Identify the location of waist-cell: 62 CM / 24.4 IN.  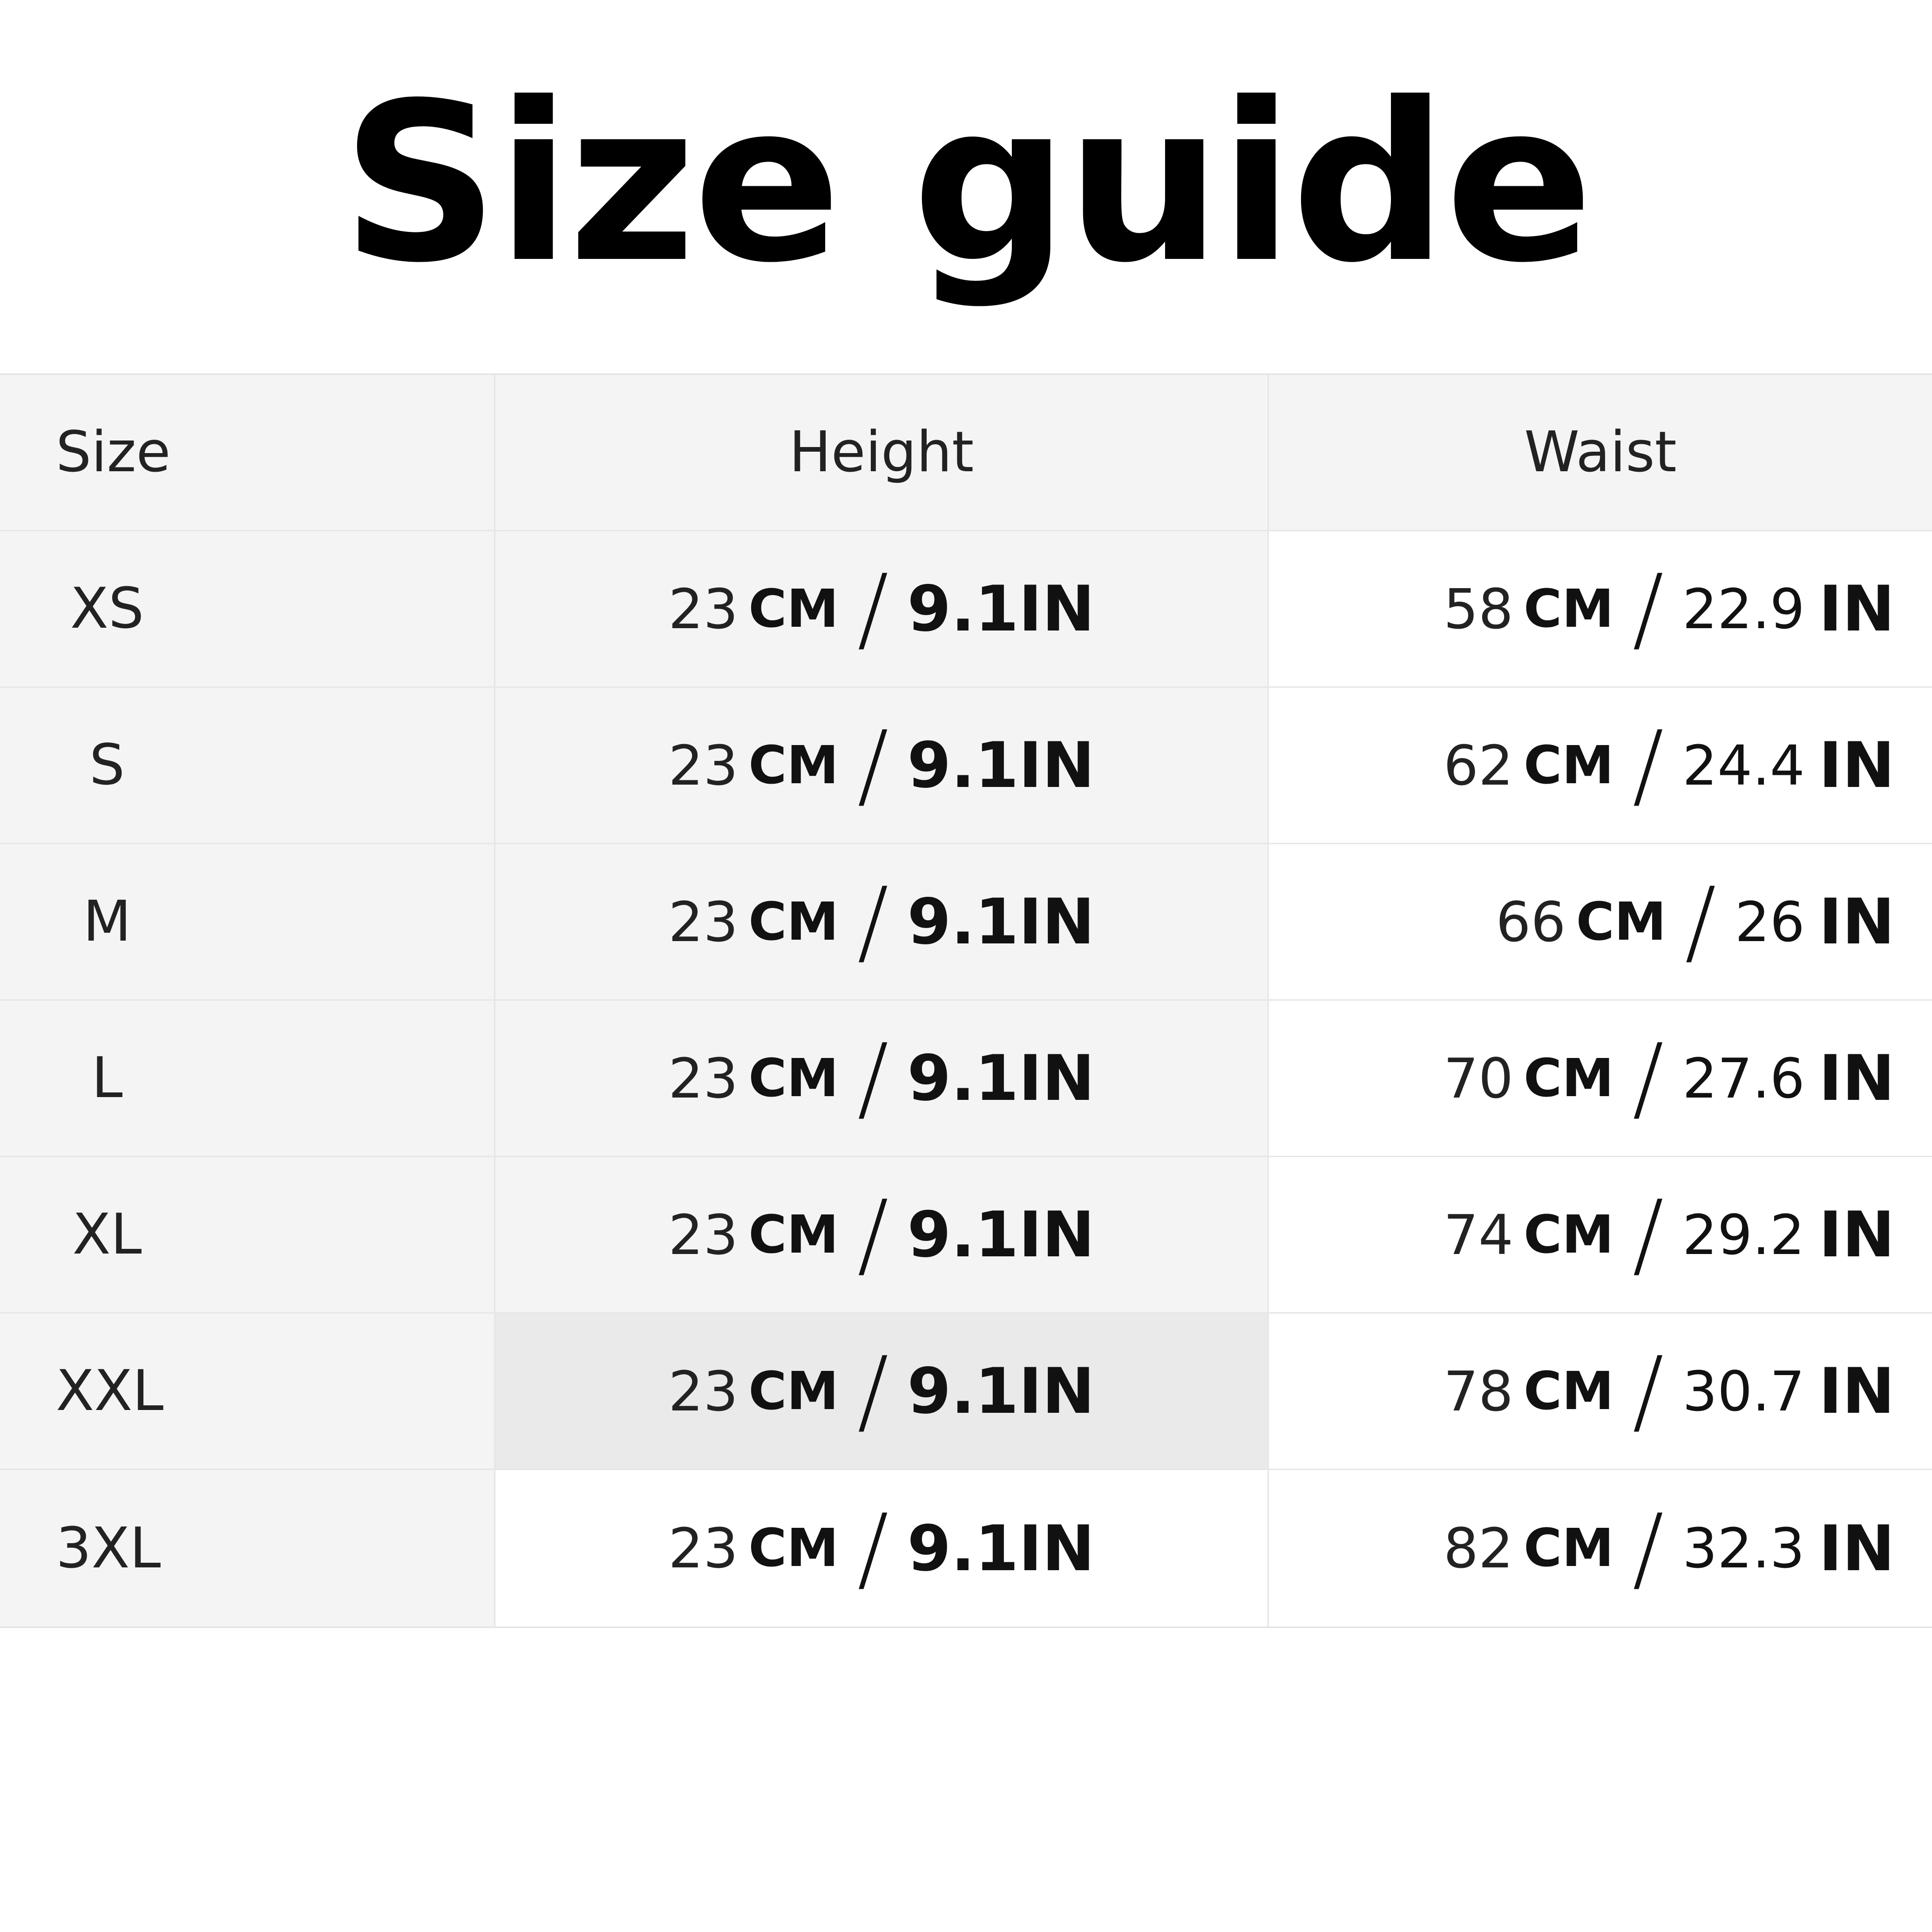
(1600, 765).